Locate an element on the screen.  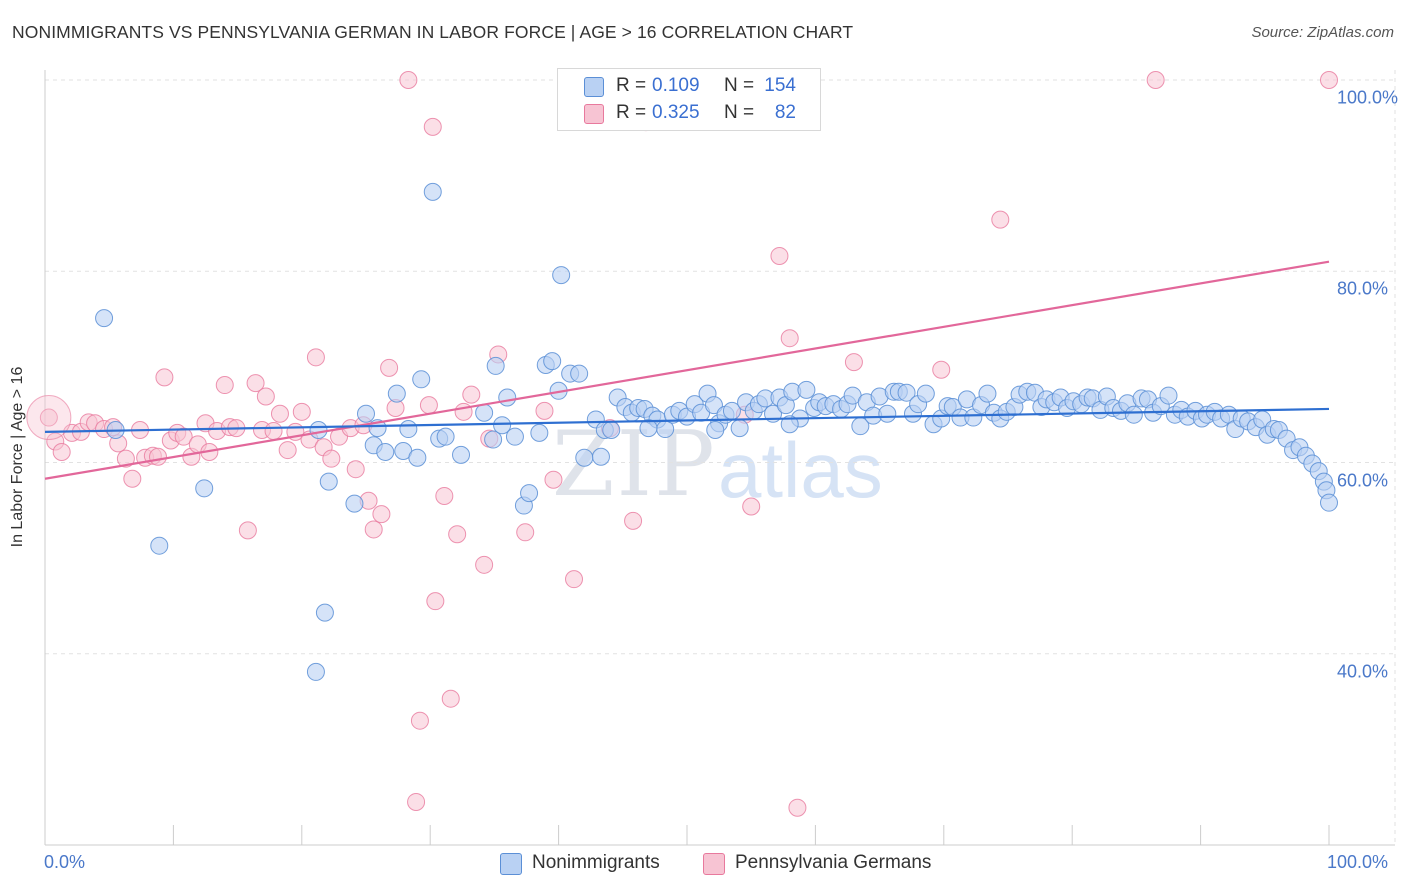
legend-label: Nonimmigrants is located at coordinates (596, 862).